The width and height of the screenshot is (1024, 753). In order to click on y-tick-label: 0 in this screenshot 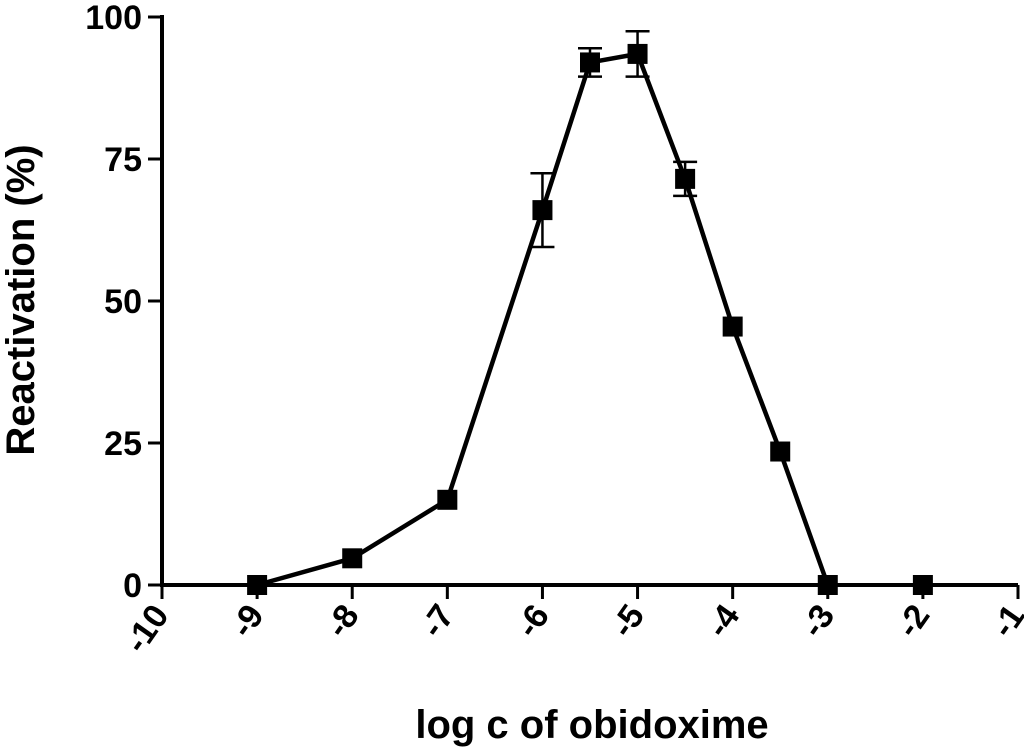, I will do `click(132, 586)`.